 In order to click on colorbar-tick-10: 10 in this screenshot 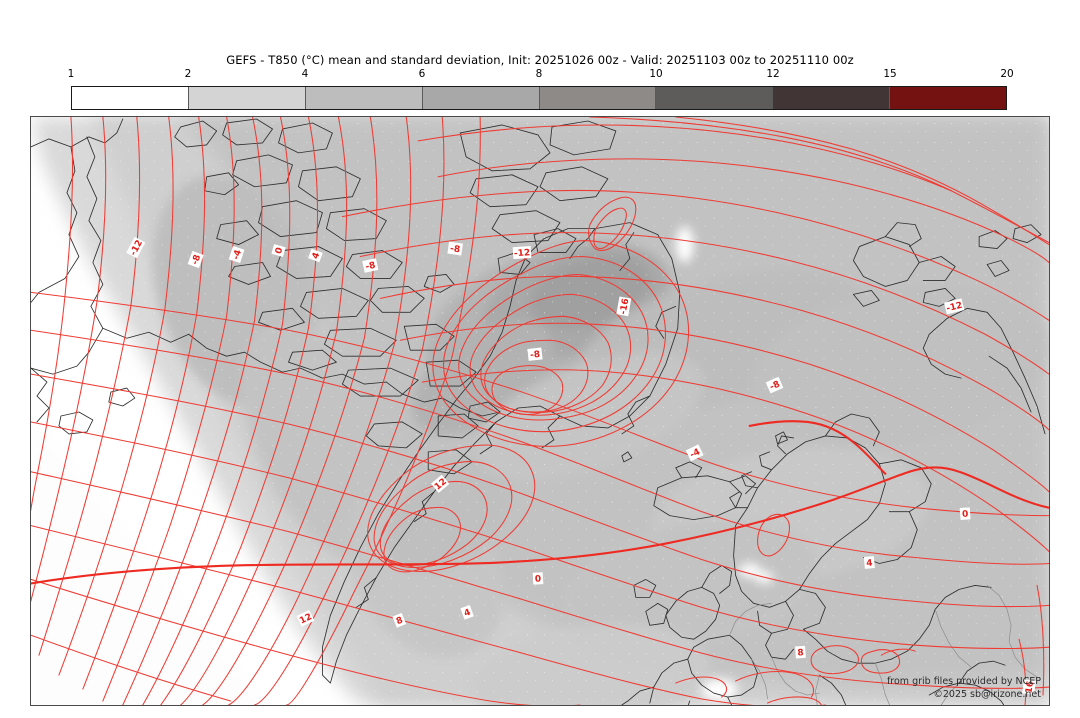, I will do `click(656, 74)`.